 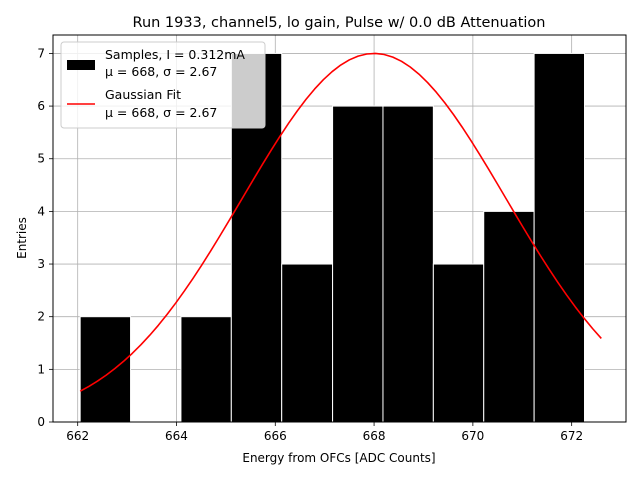 I want to click on y-tick-label: 6, so click(x=41, y=106).